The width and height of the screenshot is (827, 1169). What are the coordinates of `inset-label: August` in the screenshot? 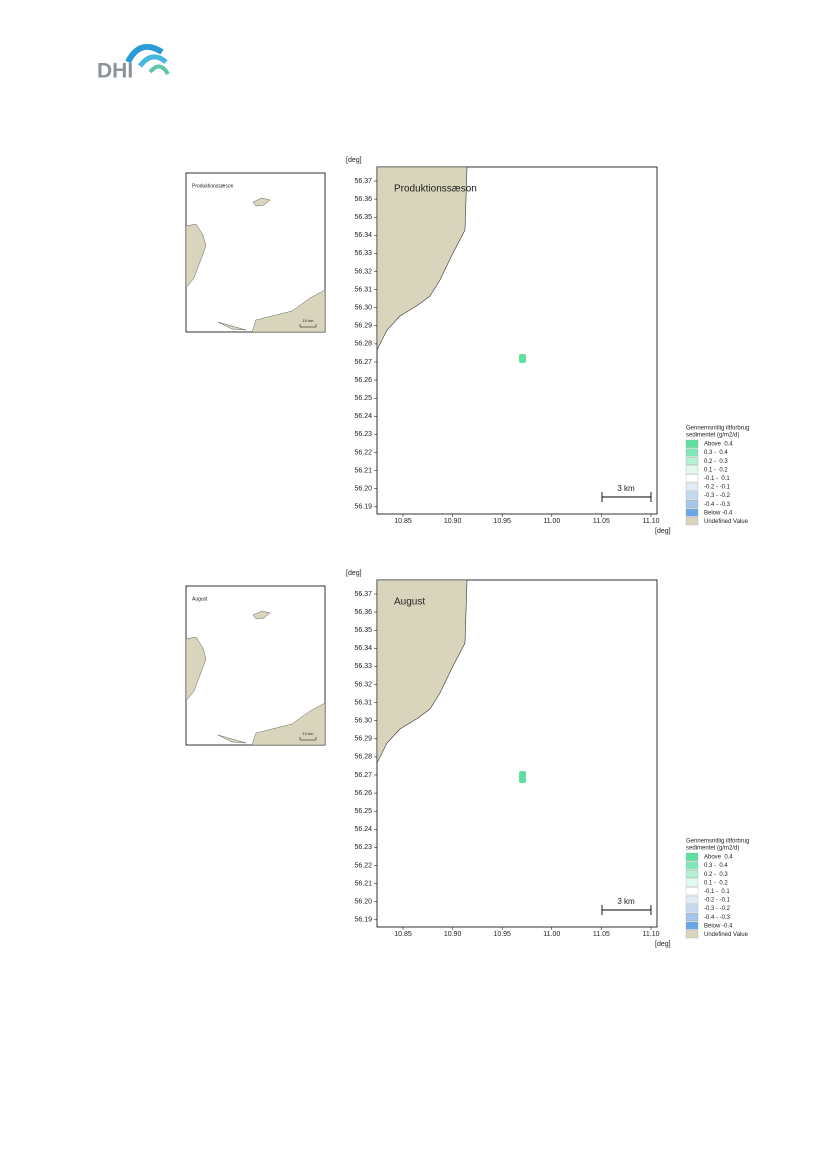 It's located at (200, 599).